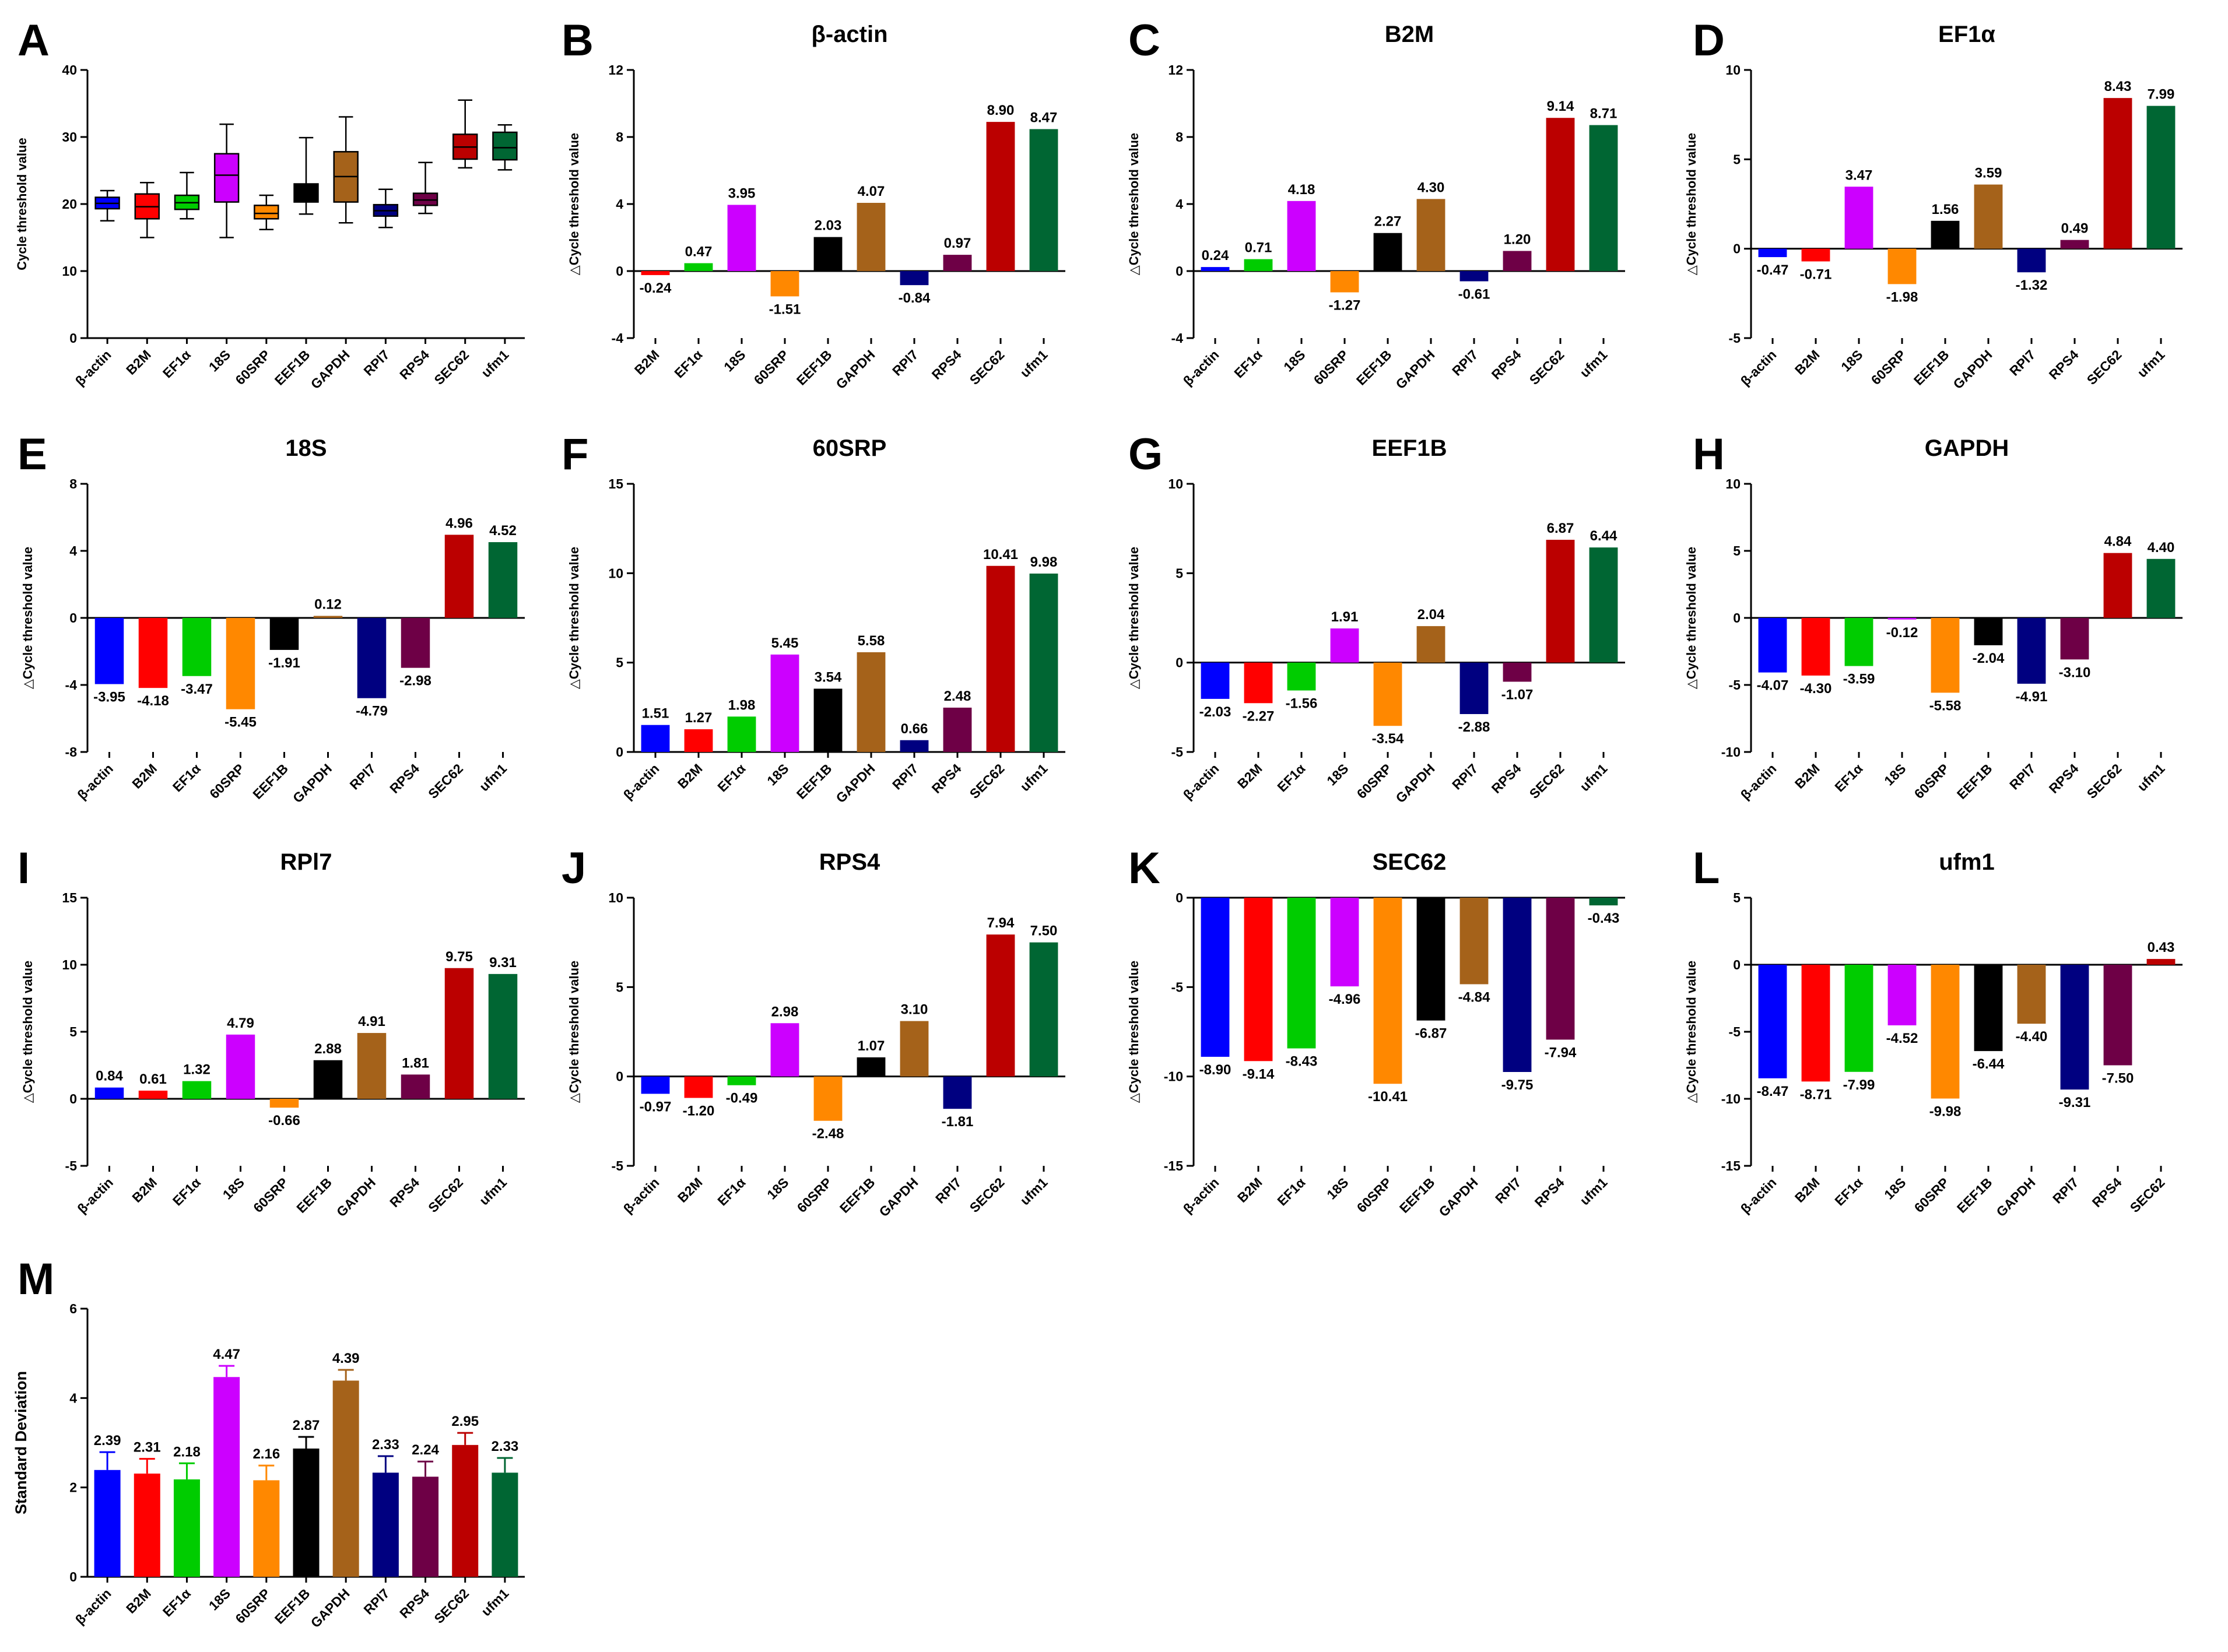 The height and width of the screenshot is (1652, 2228). Describe the element at coordinates (385, 1445) in the screenshot. I see `data-label: 2.33` at that location.